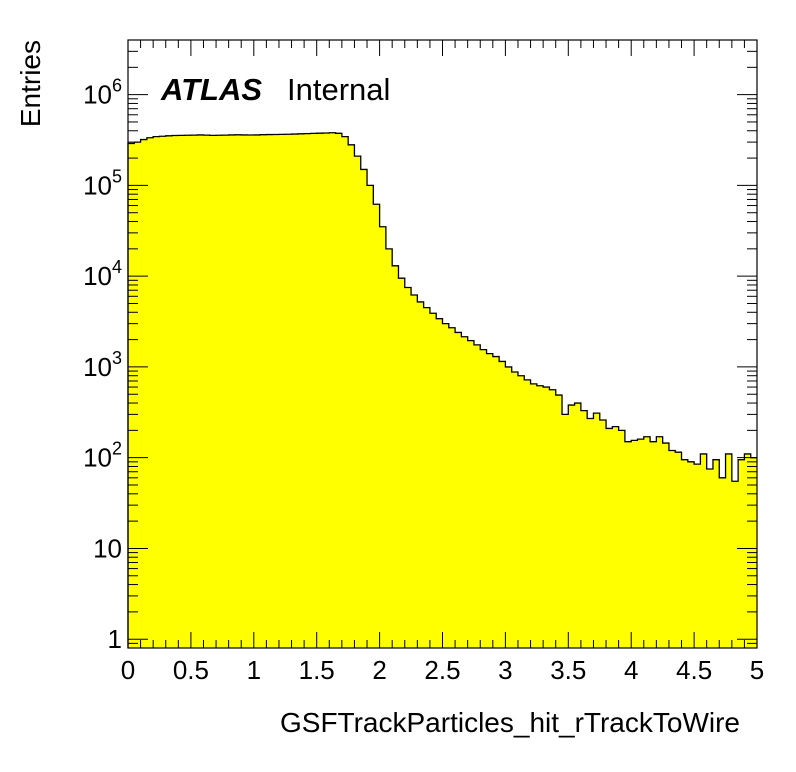 The image size is (796, 772). I want to click on x-tick-label: 3.5, so click(568, 670).